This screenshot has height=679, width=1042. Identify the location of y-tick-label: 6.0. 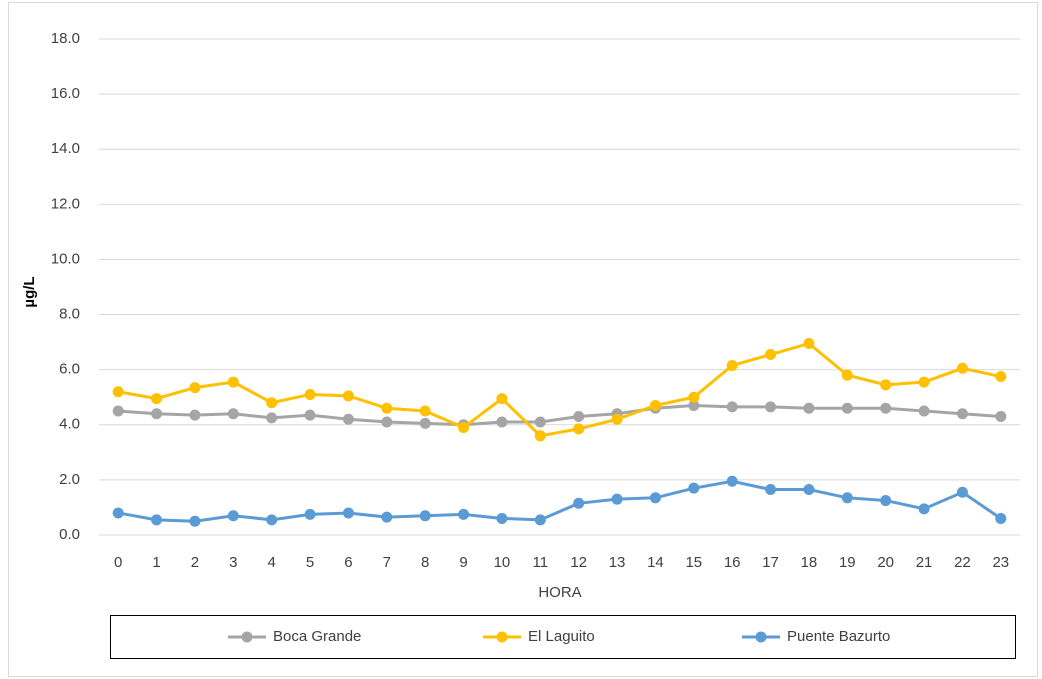
(69, 369).